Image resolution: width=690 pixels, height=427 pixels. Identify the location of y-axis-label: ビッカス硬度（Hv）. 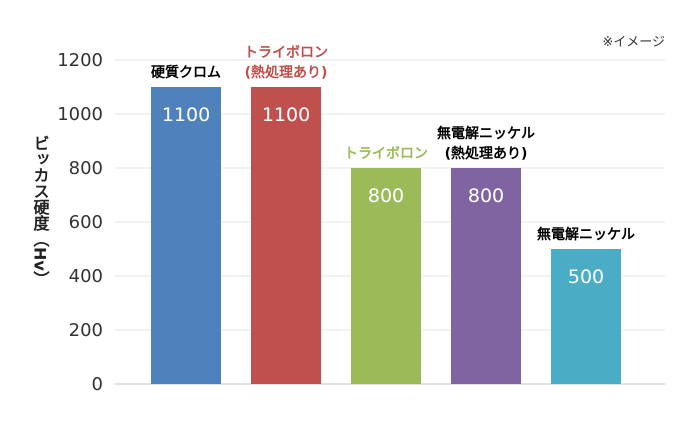
(40, 211).